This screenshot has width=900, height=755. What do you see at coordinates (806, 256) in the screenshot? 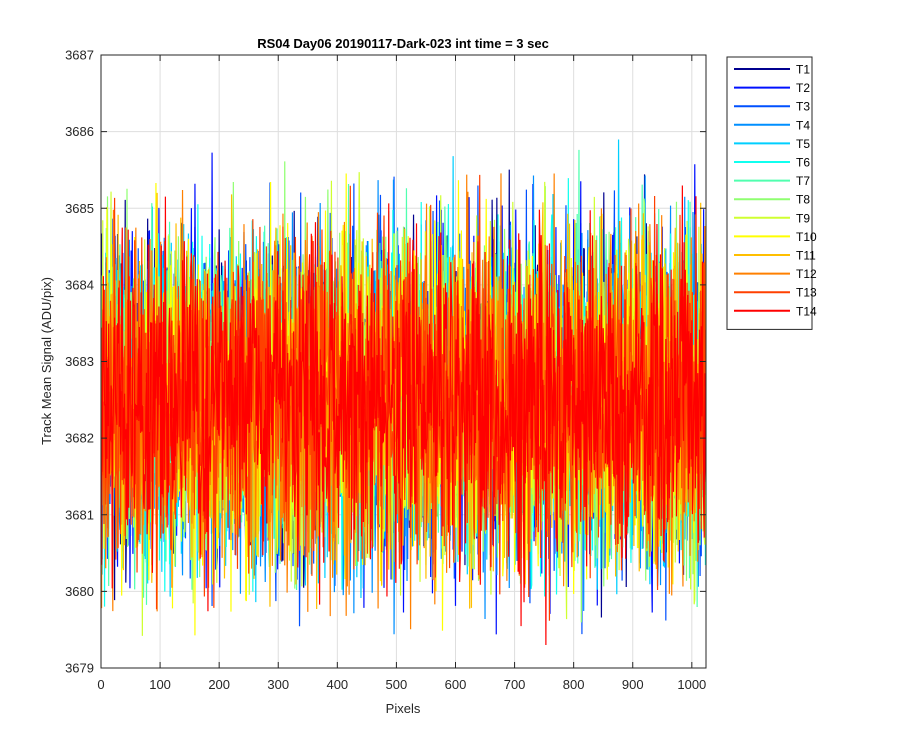
I see `legend-label: T11` at bounding box center [806, 256].